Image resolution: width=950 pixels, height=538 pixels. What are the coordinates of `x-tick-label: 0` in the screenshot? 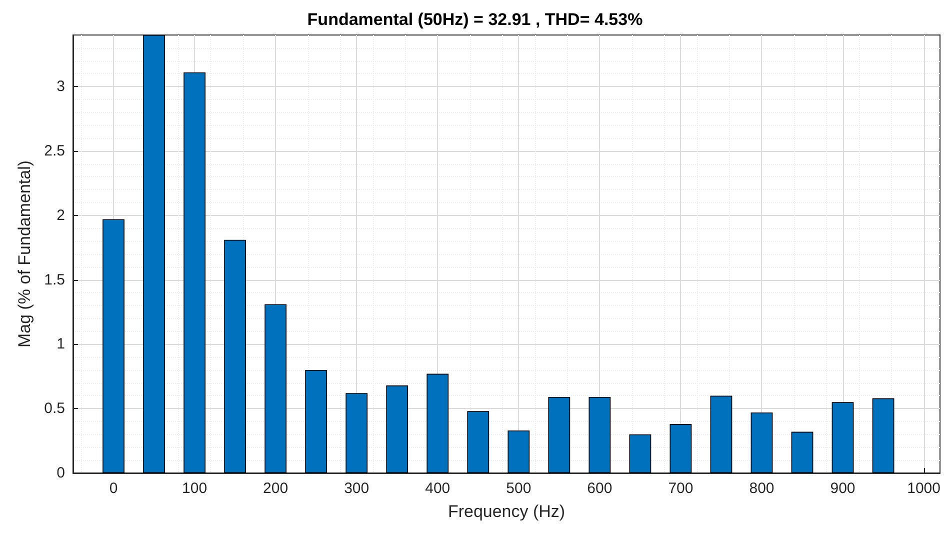 It's located at (113, 488).